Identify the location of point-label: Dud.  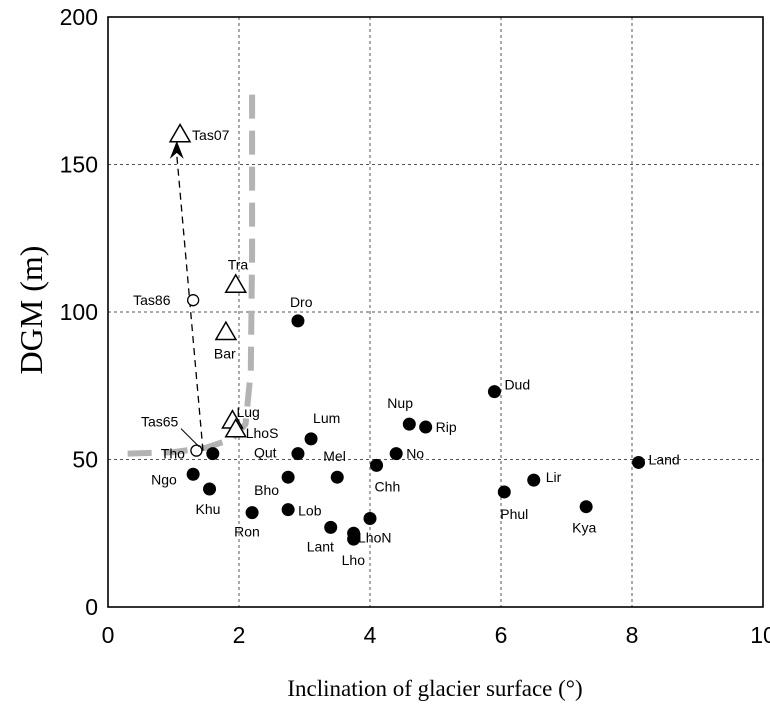
(517, 385).